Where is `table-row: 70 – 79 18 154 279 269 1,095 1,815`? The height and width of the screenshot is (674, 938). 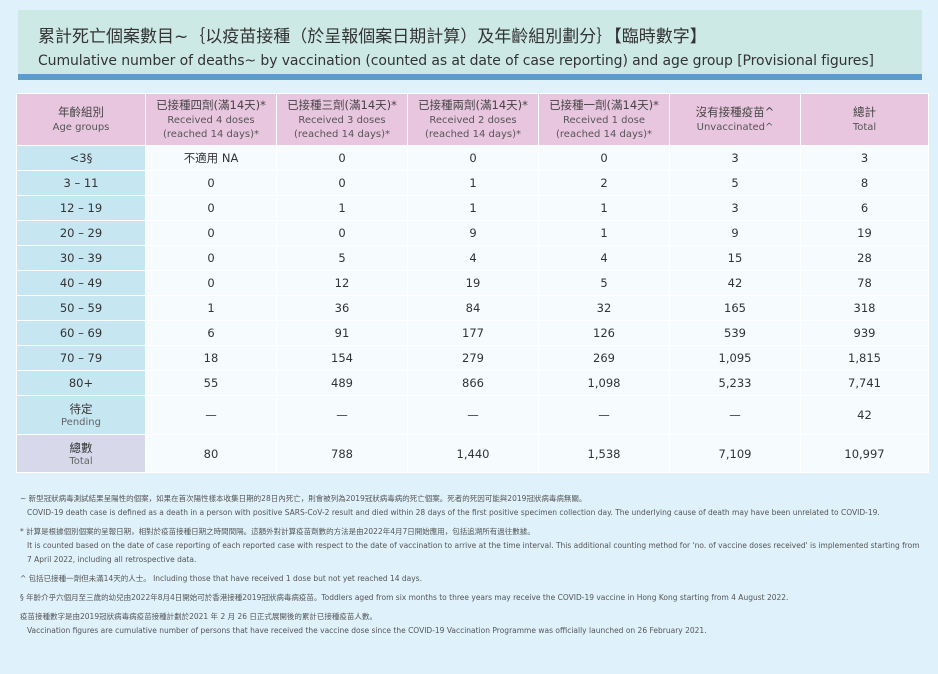
table-row: 70 – 79 18 154 279 269 1,095 1,815 is located at coordinates (472, 358).